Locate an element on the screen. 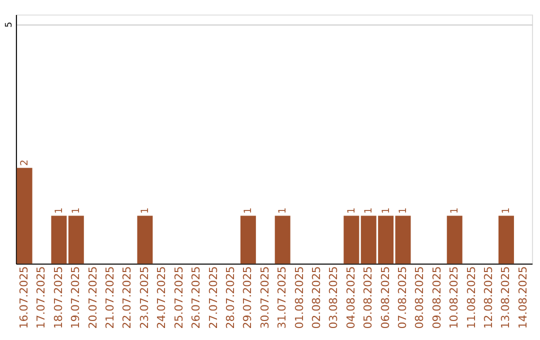 The width and height of the screenshot is (540, 340). x-tick-label: 01.08.2025 is located at coordinates (299, 297).